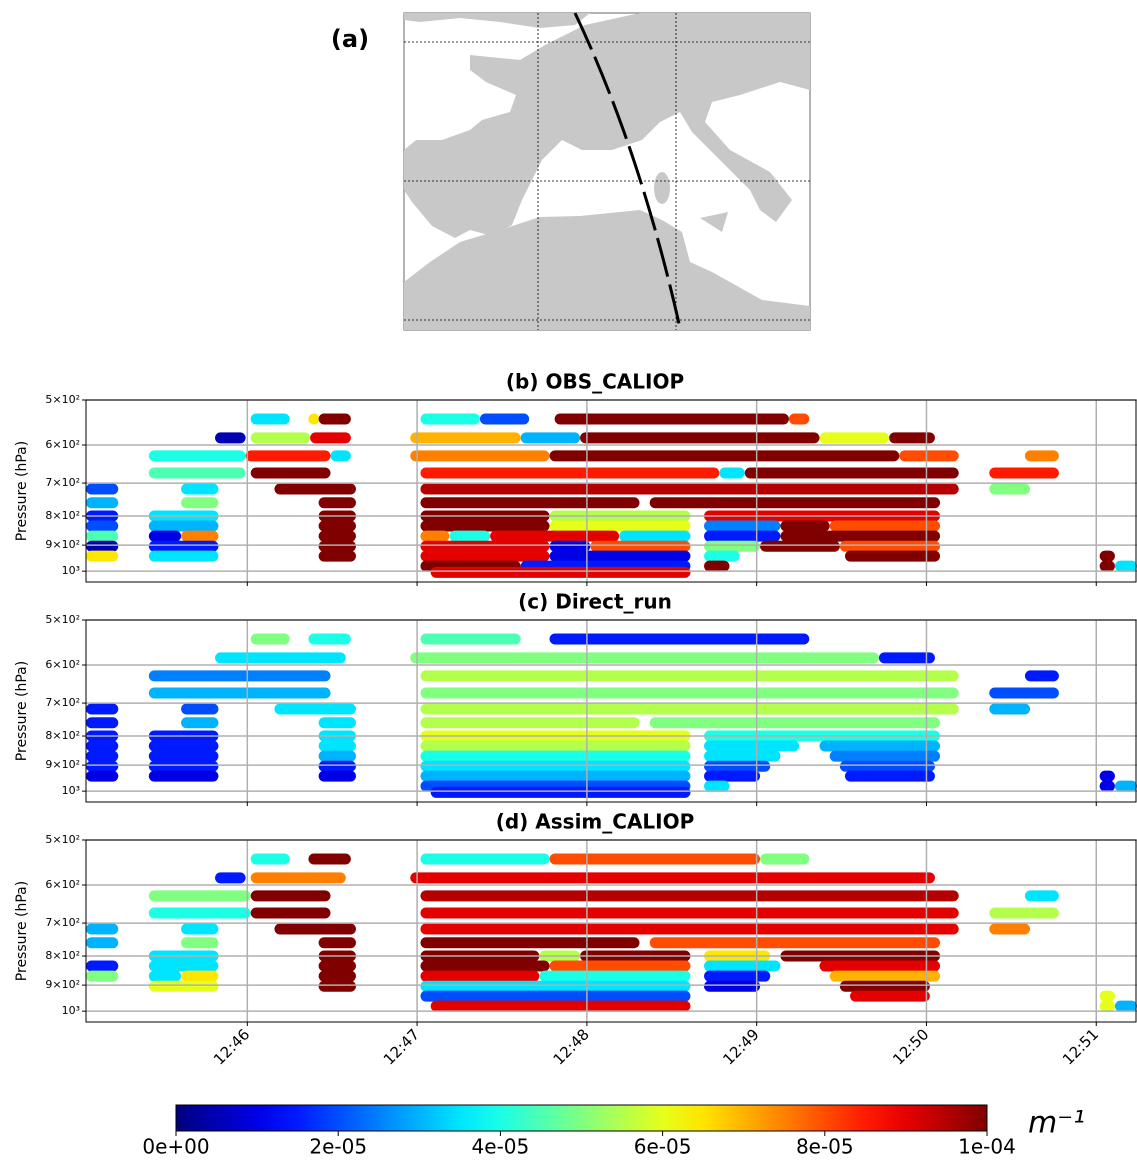  What do you see at coordinates (581, 1118) in the screenshot?
I see `colorbar` at bounding box center [581, 1118].